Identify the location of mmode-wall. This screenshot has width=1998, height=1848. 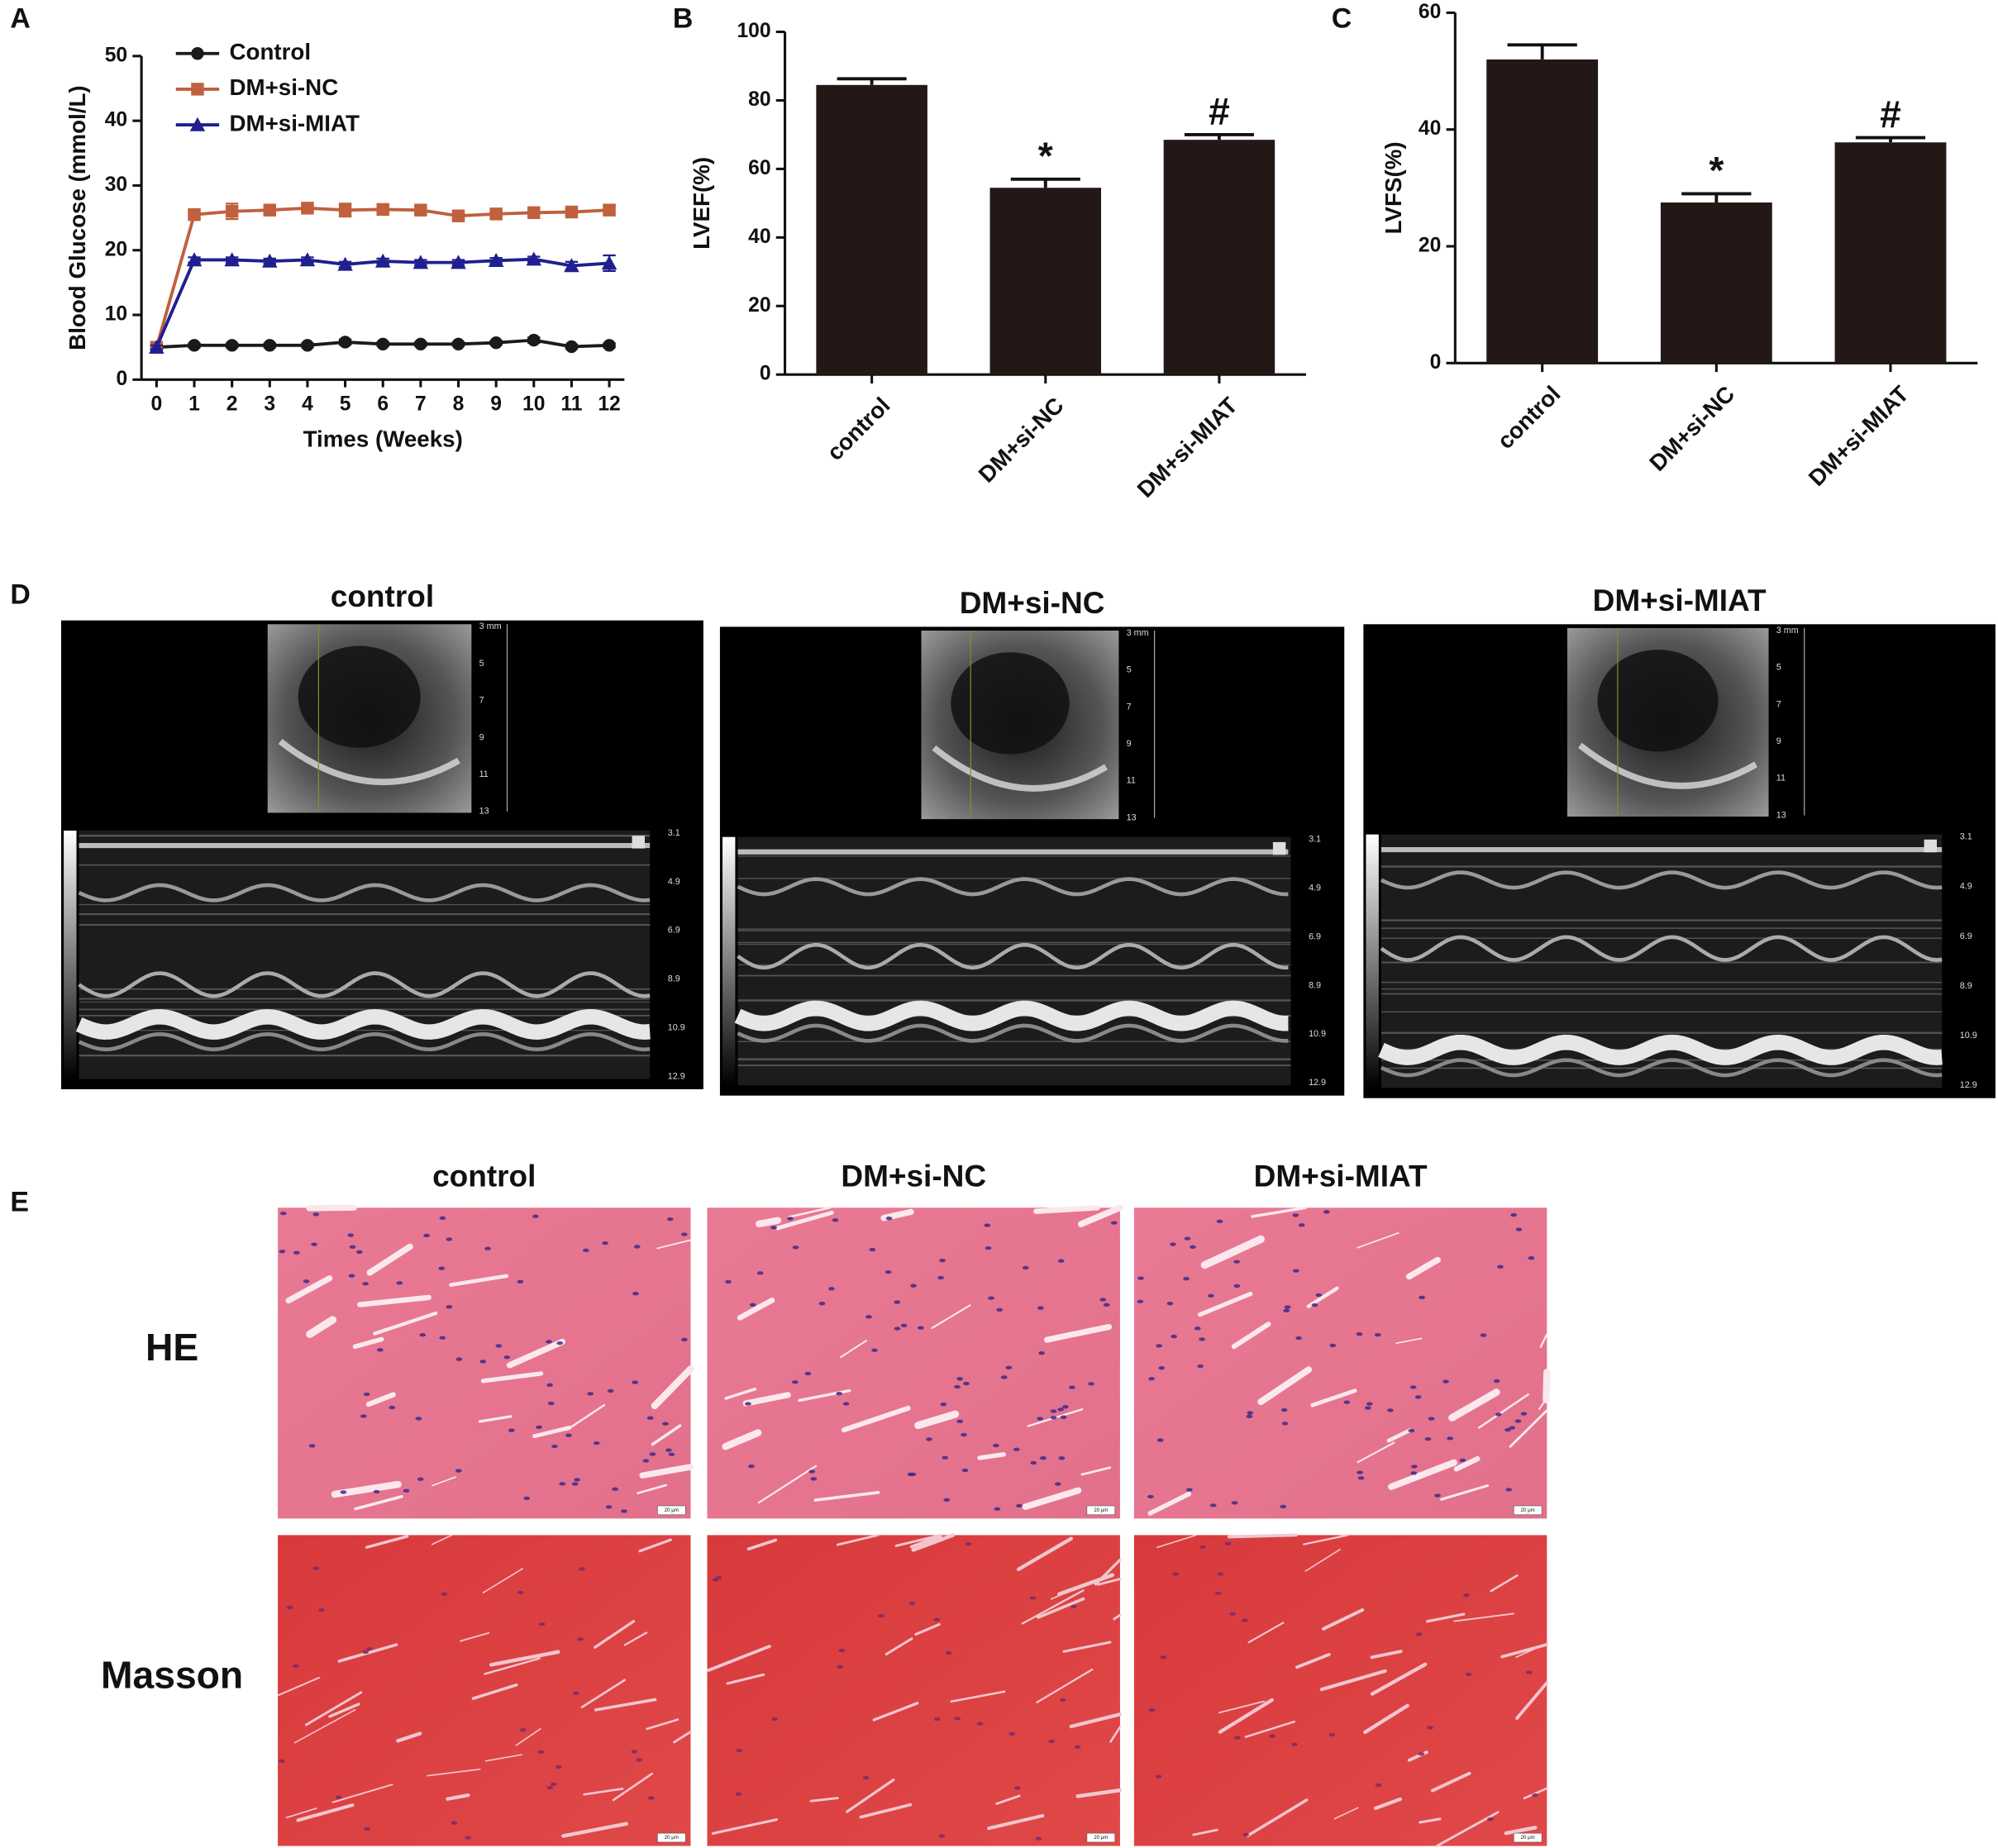
(1661, 1049).